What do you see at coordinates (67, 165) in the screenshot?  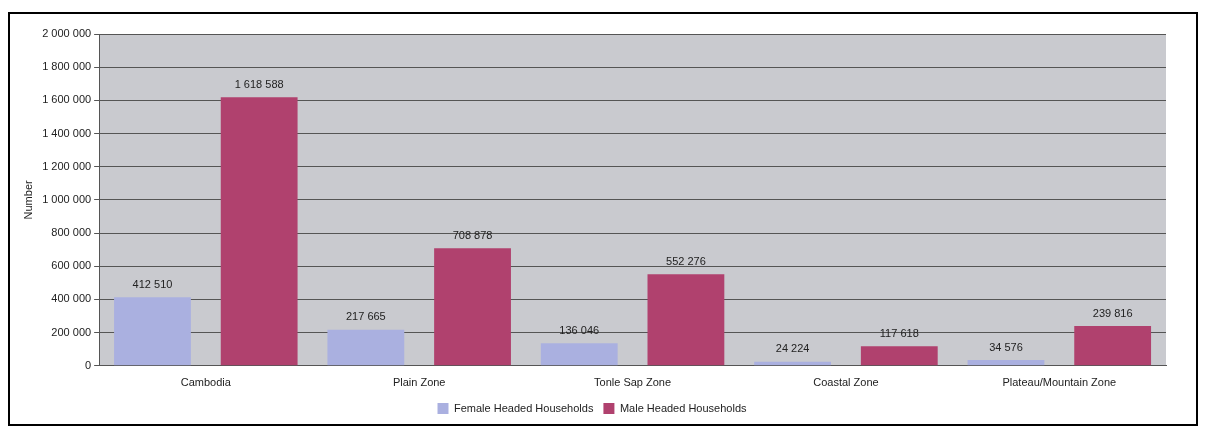 I see `y-tick-label: 1 200 000` at bounding box center [67, 165].